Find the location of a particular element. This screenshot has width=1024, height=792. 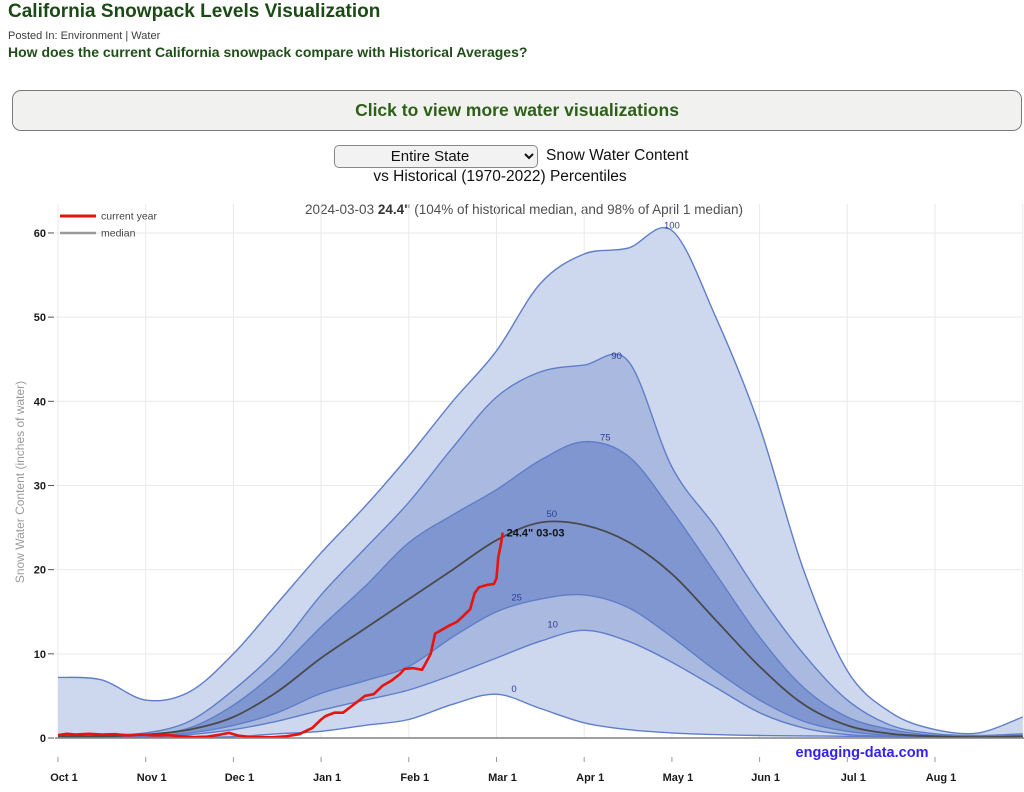

legend-label: current year is located at coordinates (129, 217).